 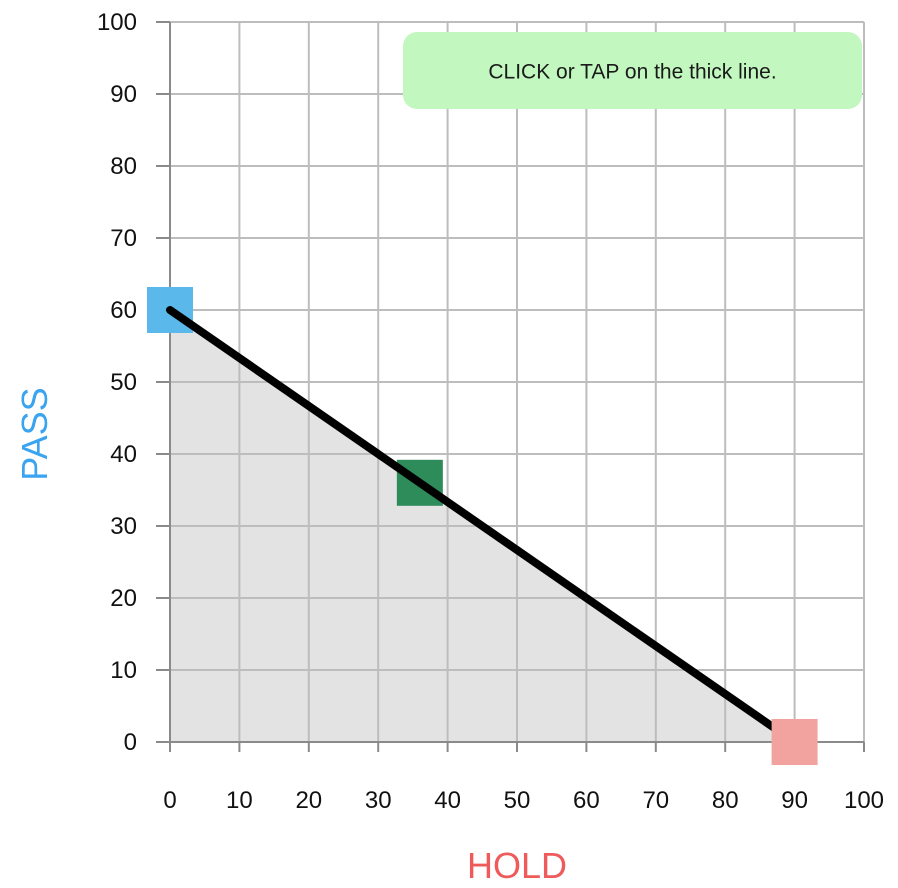 I want to click on hint-box, so click(x=632, y=70).